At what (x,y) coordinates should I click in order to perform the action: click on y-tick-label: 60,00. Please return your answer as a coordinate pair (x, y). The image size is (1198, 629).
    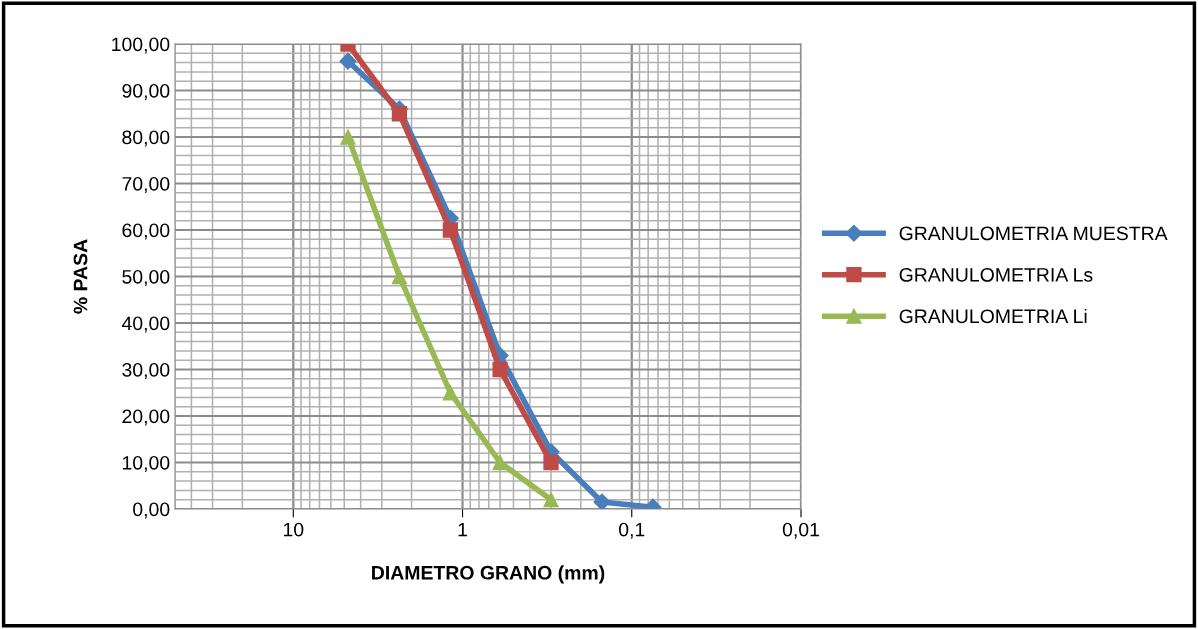
    Looking at the image, I should click on (146, 231).